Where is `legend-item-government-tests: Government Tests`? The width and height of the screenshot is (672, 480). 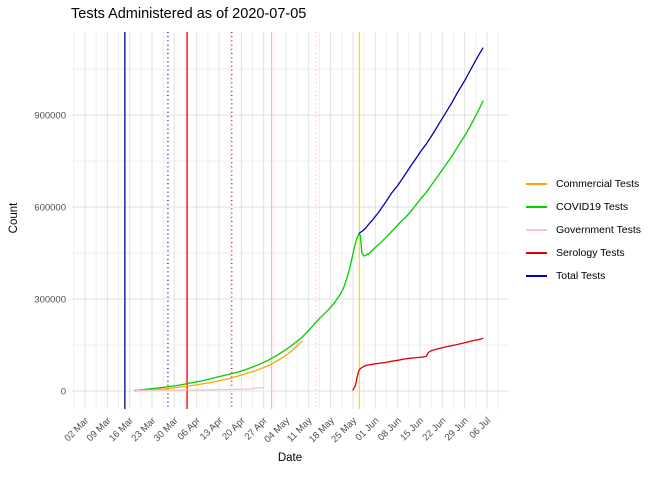
legend-item-government-tests: Government Tests is located at coordinates (583, 229).